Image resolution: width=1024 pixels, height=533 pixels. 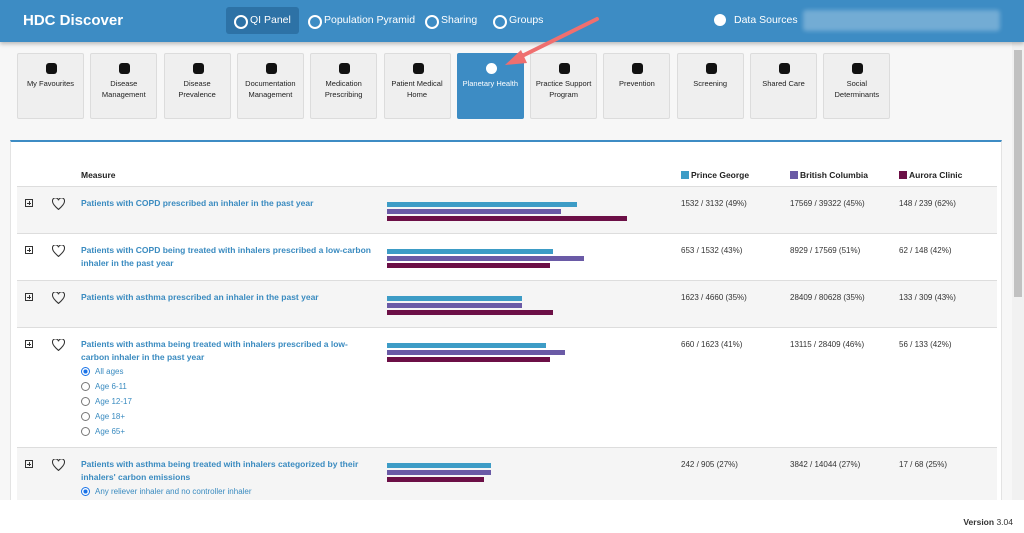 I want to click on value-text: 133 / 309 (43%), so click(x=927, y=297).